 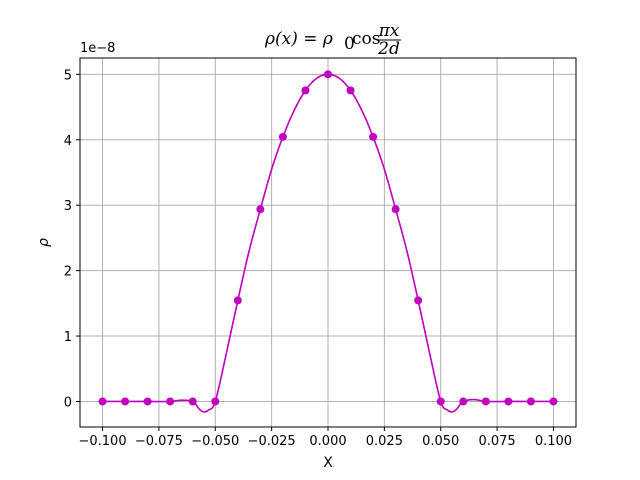 I want to click on x-tick-label: 0.025, so click(x=384, y=441).